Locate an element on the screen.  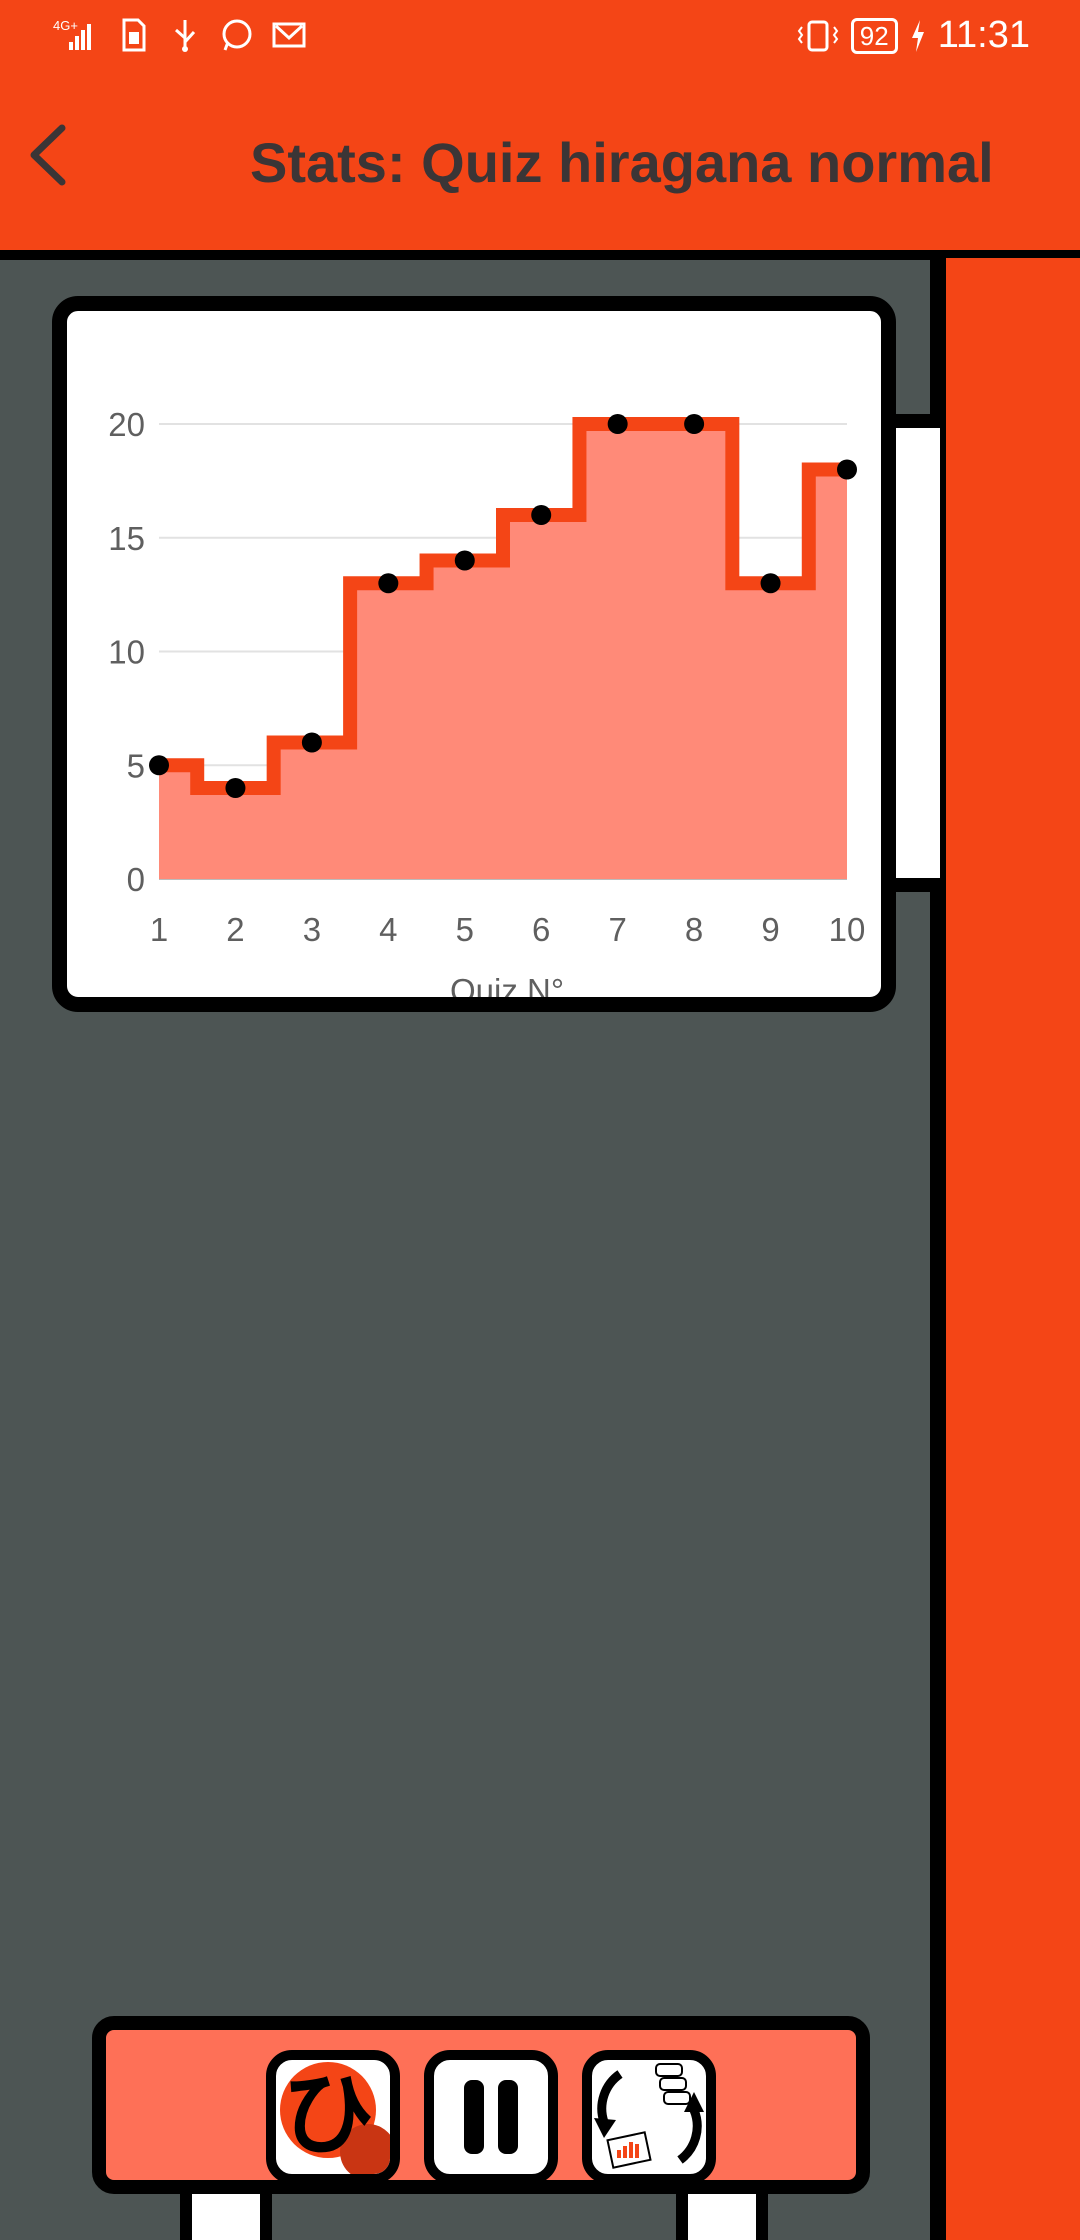
sim-icon is located at coordinates (134, 35).